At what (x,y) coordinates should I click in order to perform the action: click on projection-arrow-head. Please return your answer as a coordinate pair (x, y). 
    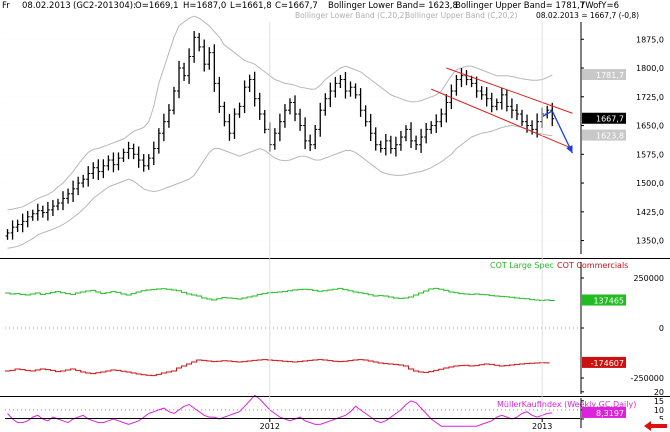
    Looking at the image, I should click on (569, 149).